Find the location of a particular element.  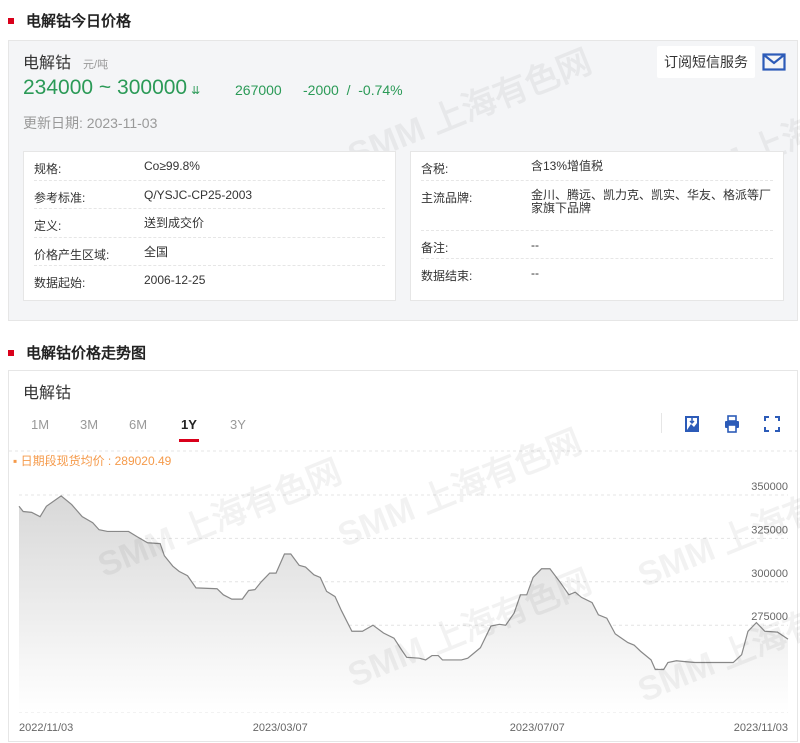

x-tick-label: 2023/03/07 is located at coordinates (280, 728).